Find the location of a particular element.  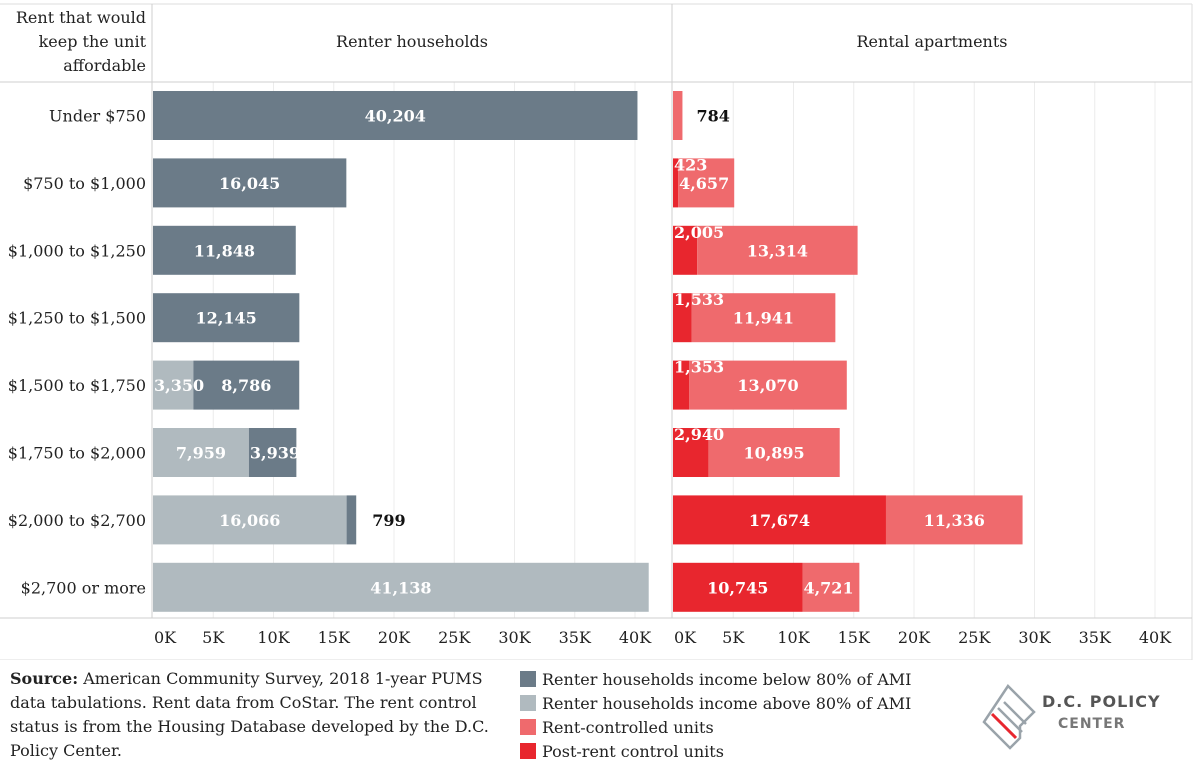

dc-policy-center-logo: D.C. POLICY CENTER is located at coordinates (1080, 717).